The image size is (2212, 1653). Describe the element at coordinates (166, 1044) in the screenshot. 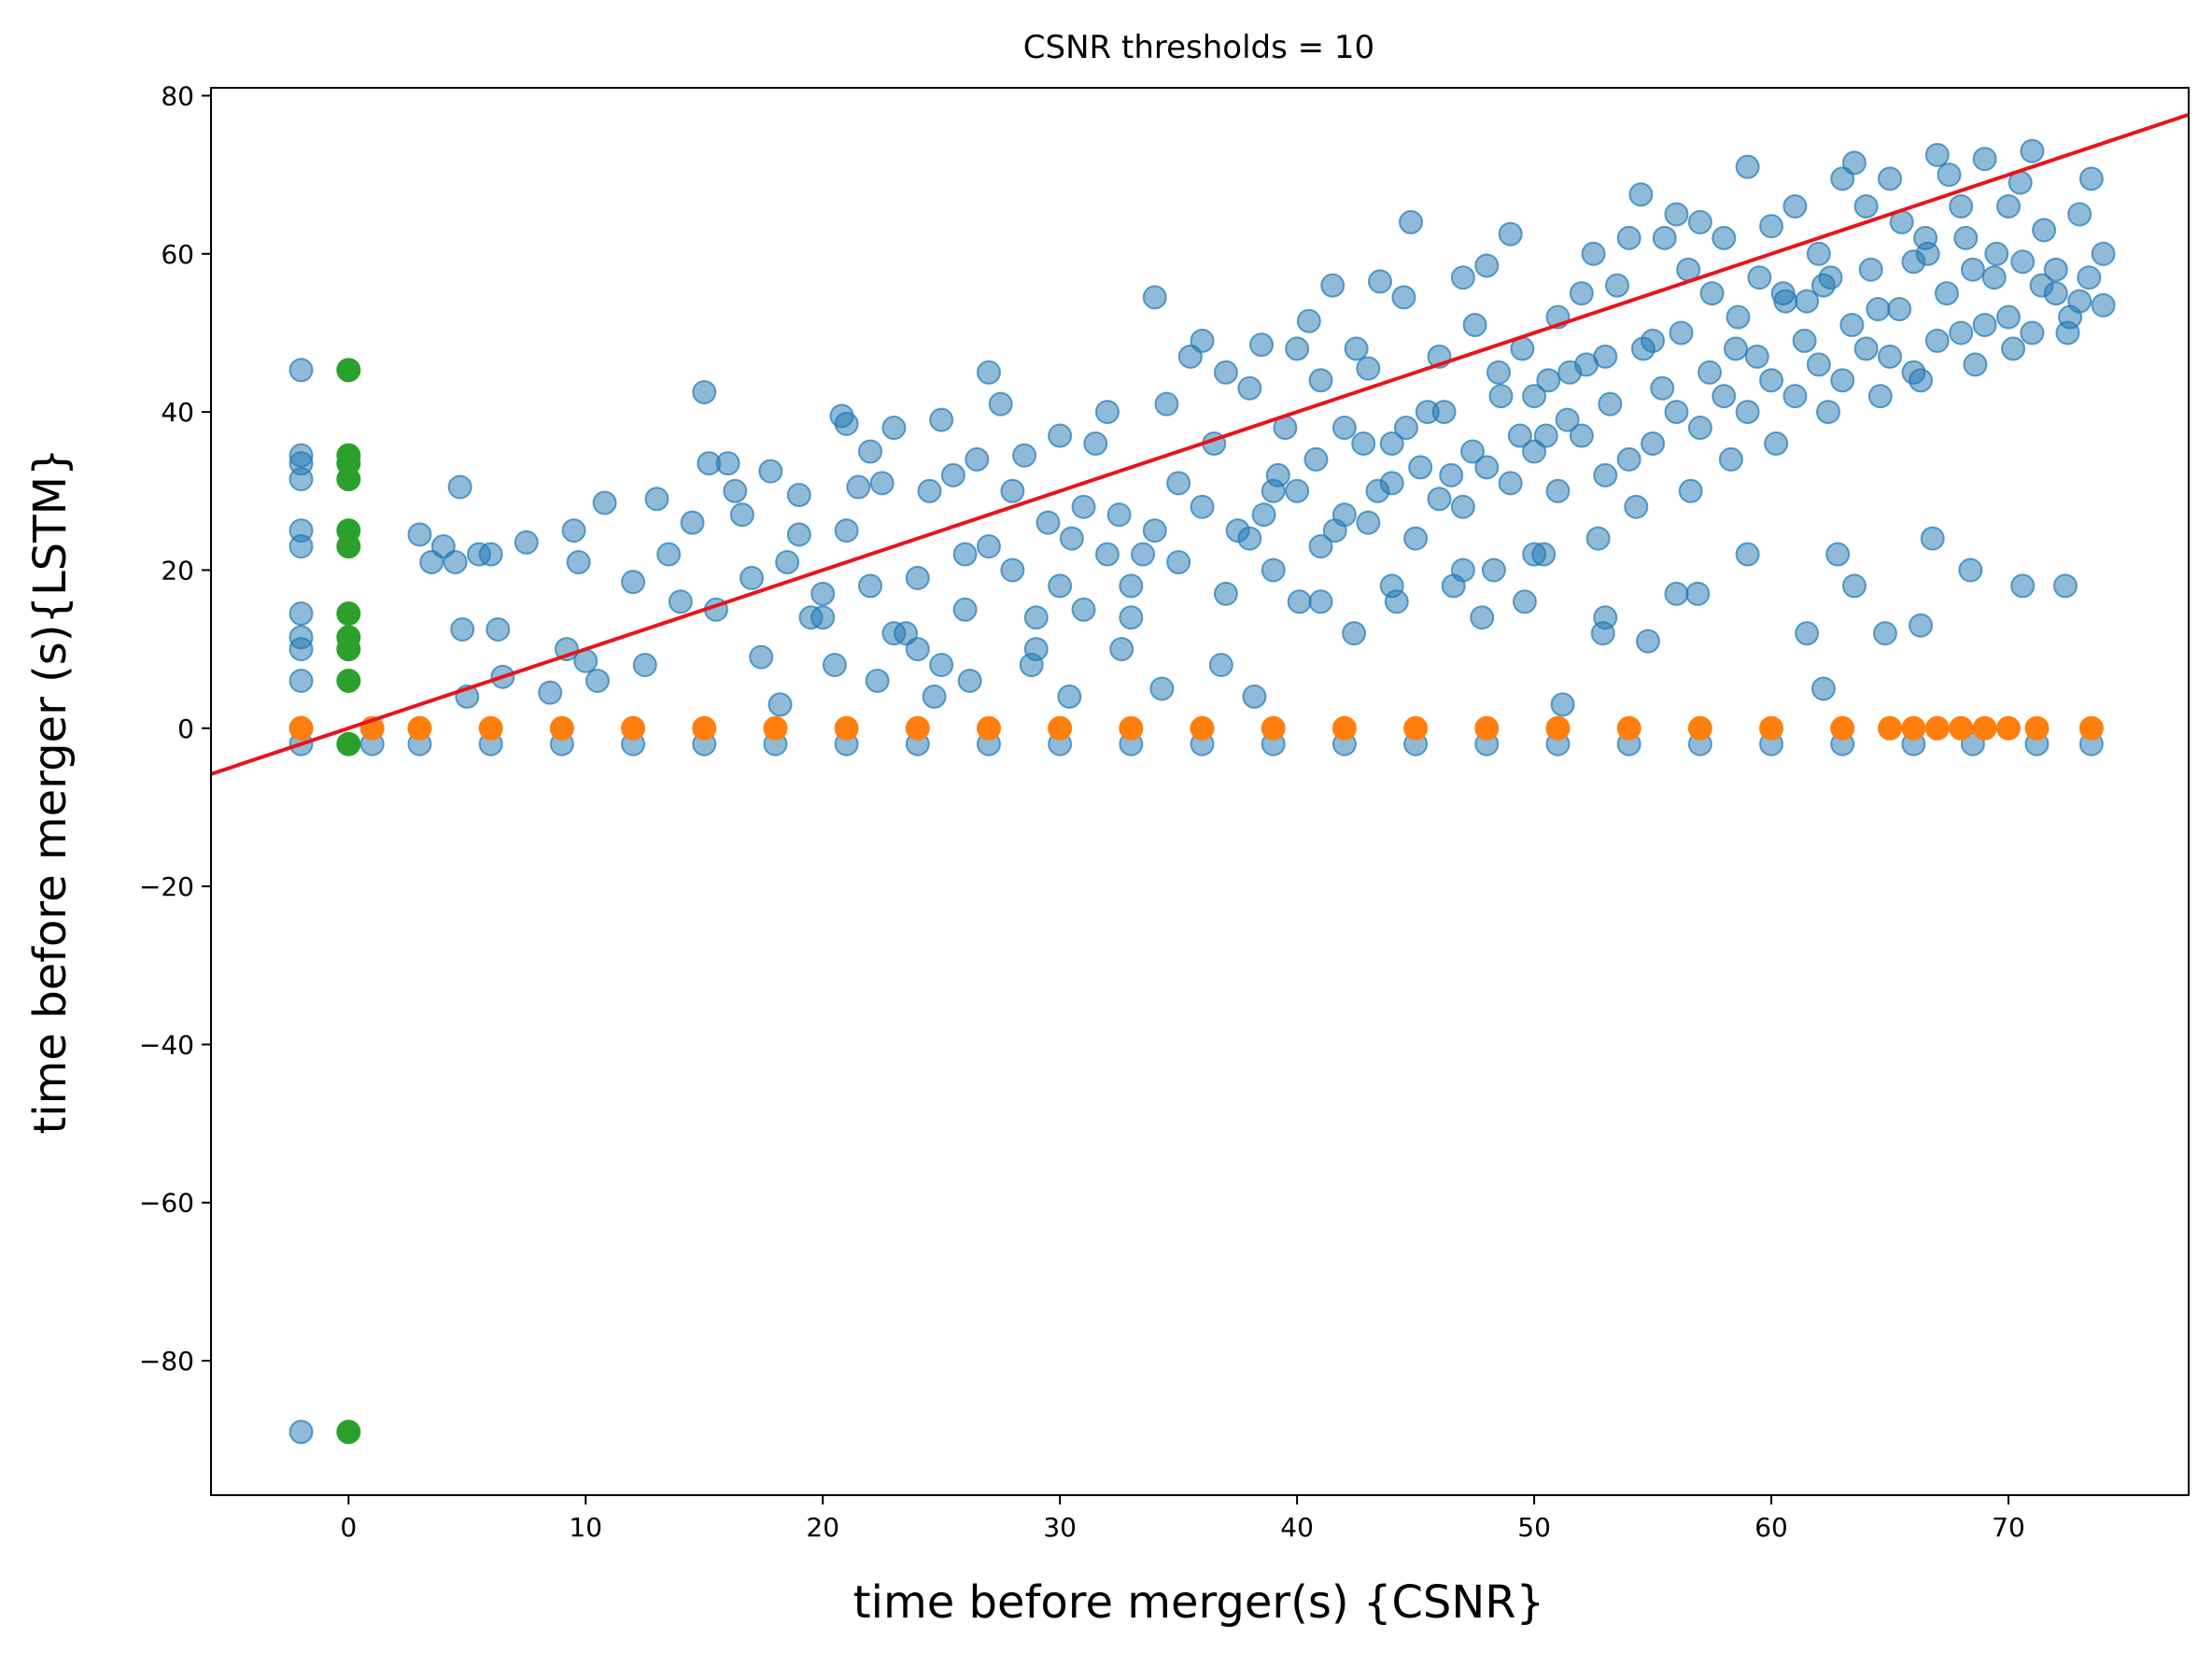

I see `y-tick-label: −40` at that location.